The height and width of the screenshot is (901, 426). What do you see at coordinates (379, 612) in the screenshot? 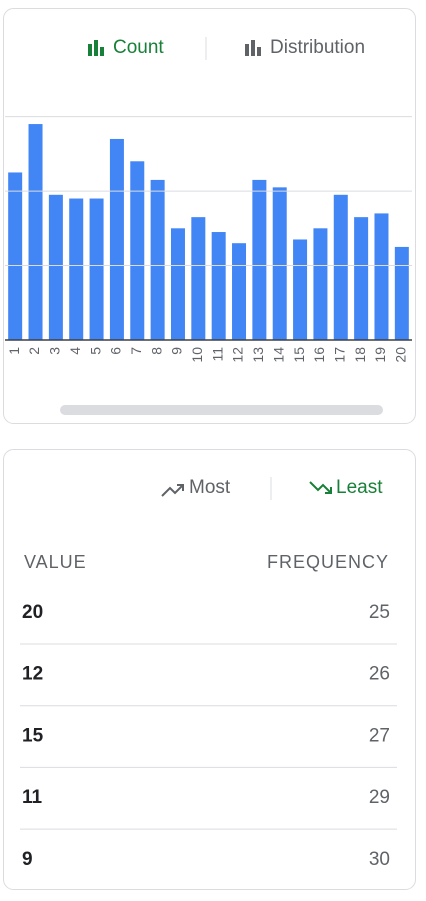
I see `frequency-cell: 25` at bounding box center [379, 612].